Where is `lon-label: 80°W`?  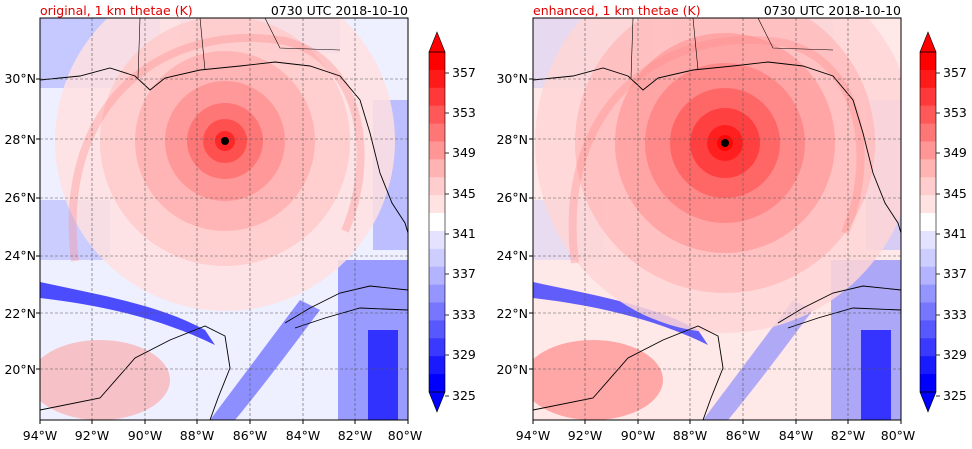
lon-label: 80°W is located at coordinates (898, 435).